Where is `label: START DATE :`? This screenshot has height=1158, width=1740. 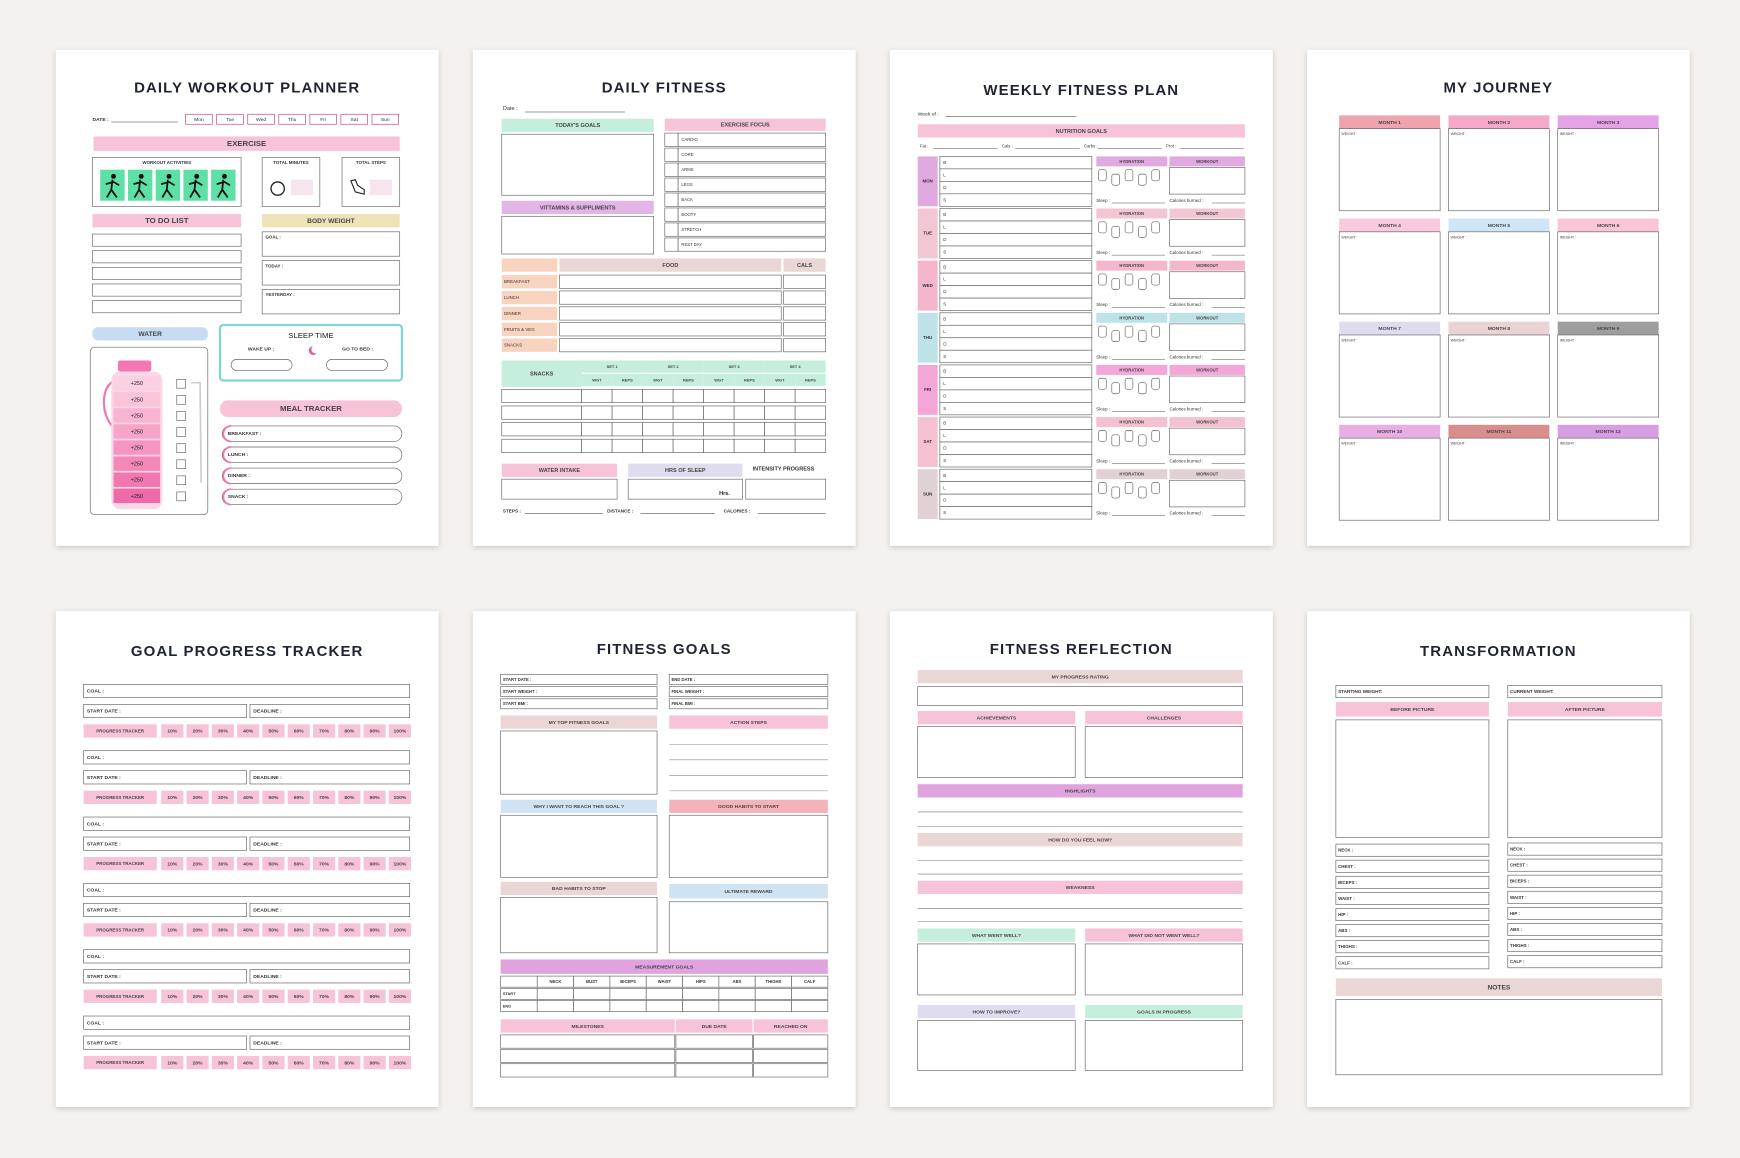 label: START DATE : is located at coordinates (104, 911).